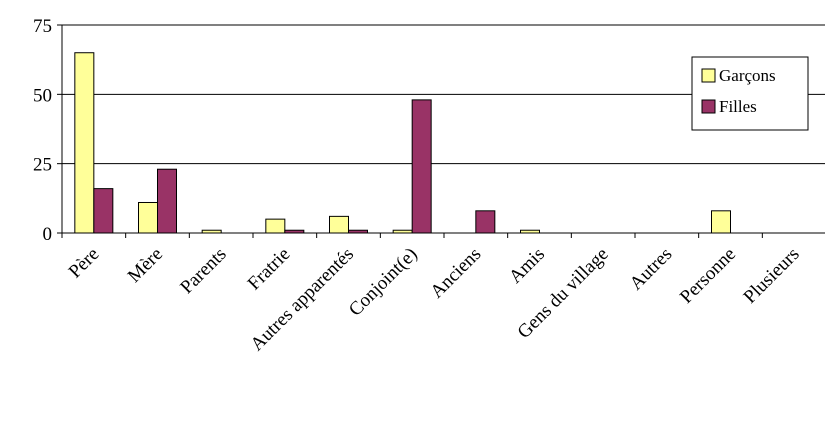  What do you see at coordinates (772, 276) in the screenshot?
I see `x-category-label-11: Plusieurs` at bounding box center [772, 276].